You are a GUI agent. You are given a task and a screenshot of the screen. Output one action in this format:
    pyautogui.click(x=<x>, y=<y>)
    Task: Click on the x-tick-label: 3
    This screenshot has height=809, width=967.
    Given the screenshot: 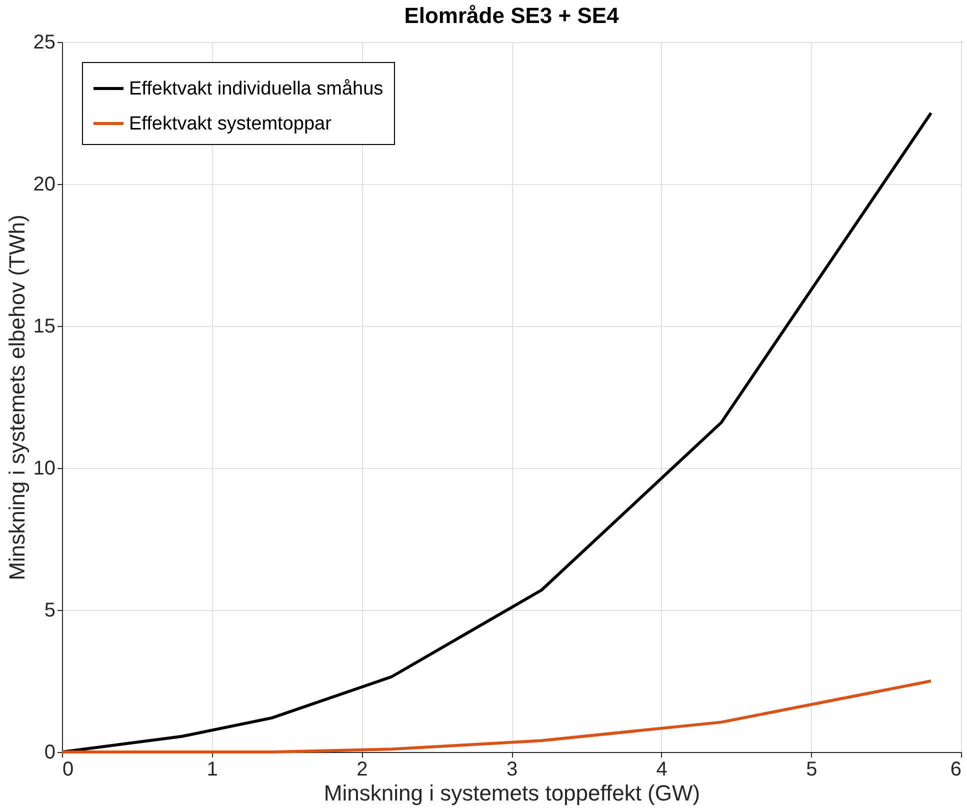 What is the action you would take?
    pyautogui.click(x=512, y=769)
    